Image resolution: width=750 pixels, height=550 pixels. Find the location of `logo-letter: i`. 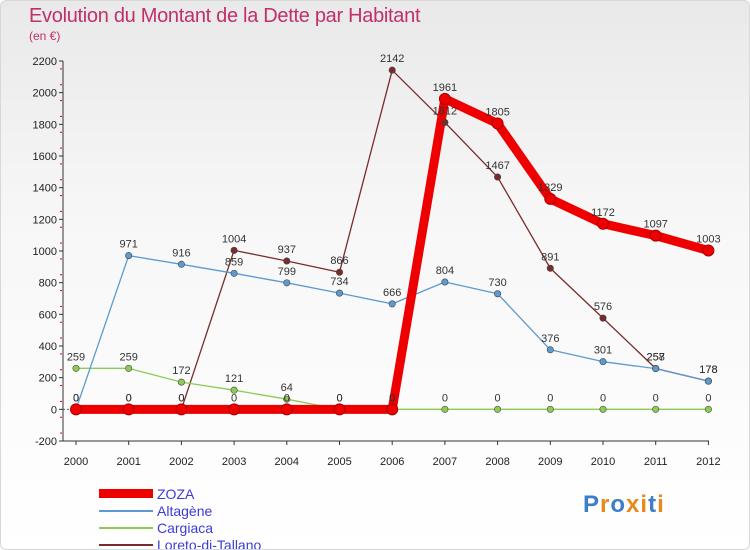

logo-letter: i is located at coordinates (661, 504).